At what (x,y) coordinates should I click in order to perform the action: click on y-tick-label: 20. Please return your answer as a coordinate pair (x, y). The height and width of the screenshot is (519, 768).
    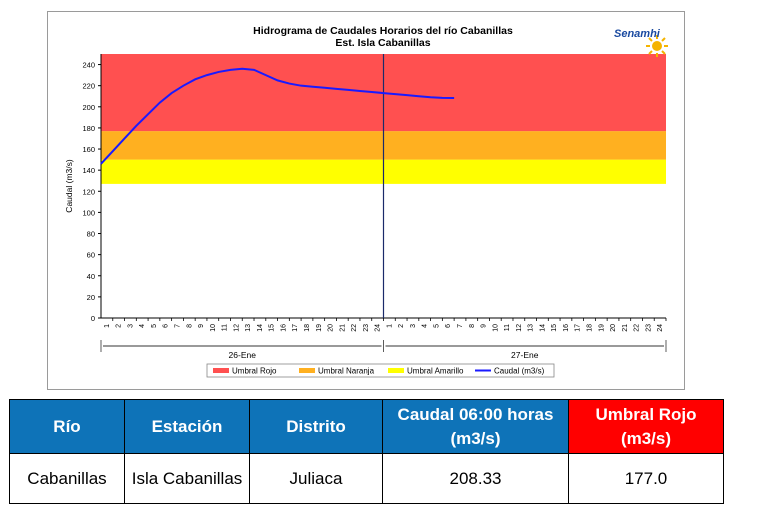
    Looking at the image, I should click on (91, 297).